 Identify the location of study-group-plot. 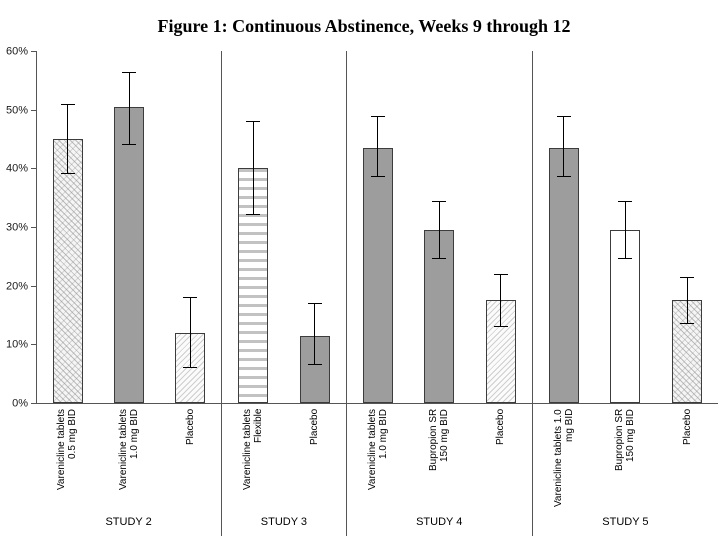
(284, 227).